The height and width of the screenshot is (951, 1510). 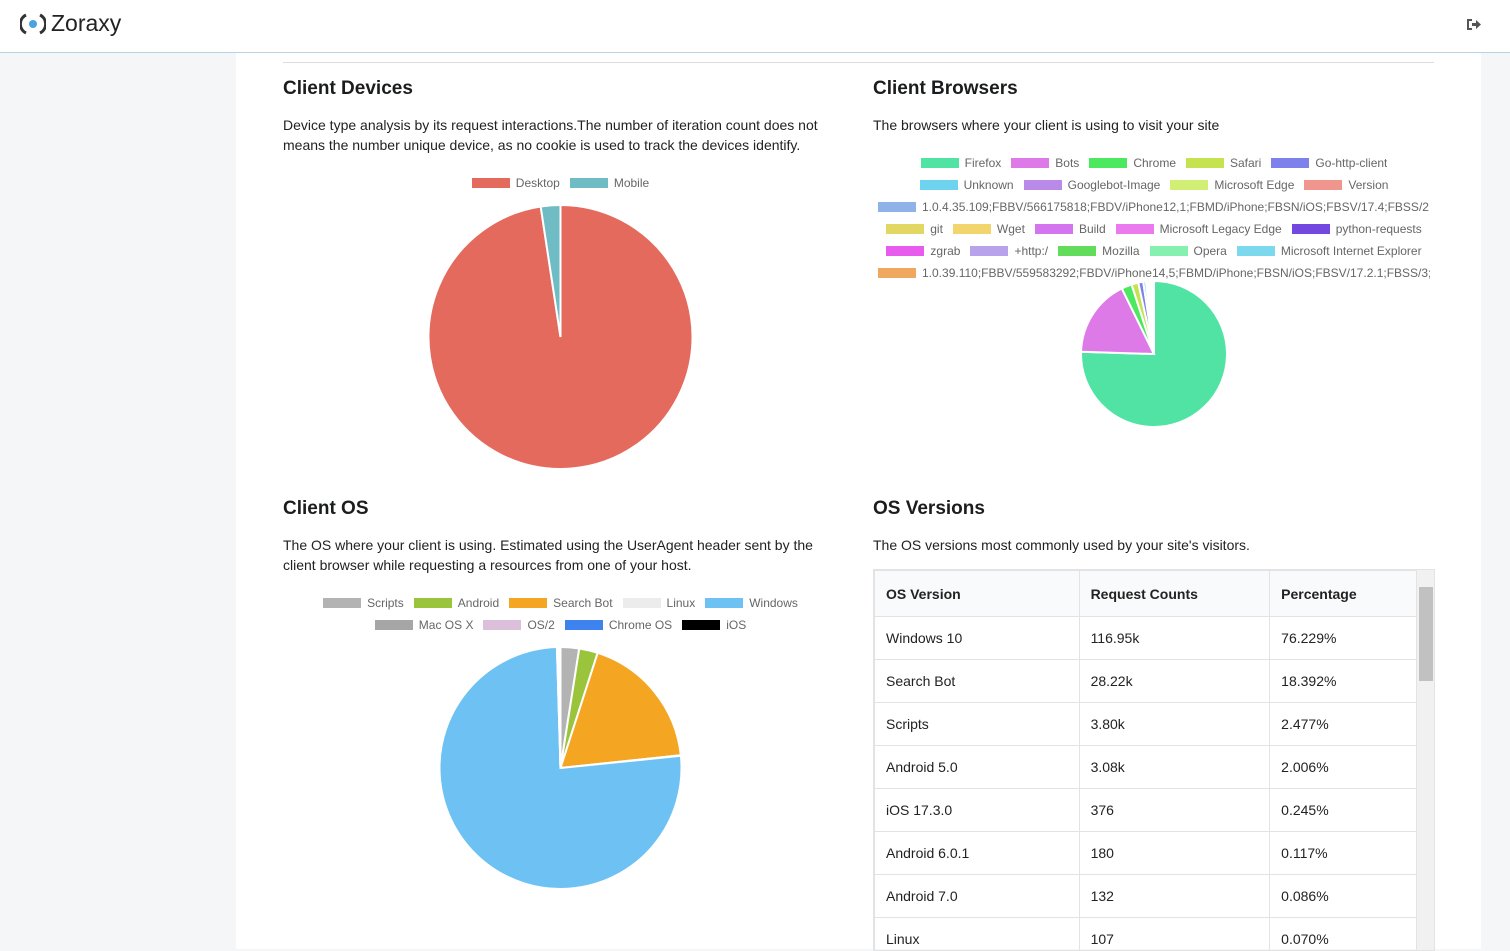 I want to click on table-cell: Android 6.0.1, so click(x=977, y=853).